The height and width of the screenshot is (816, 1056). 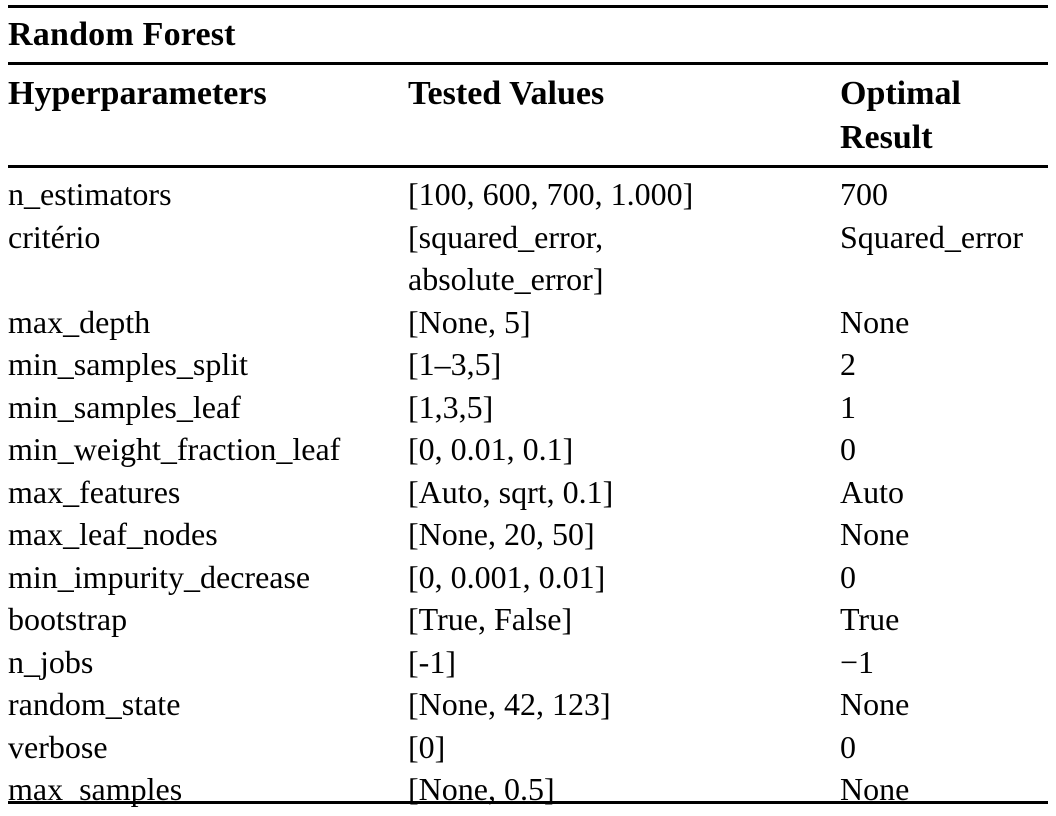 I want to click on table-top-rule, so click(x=528, y=6).